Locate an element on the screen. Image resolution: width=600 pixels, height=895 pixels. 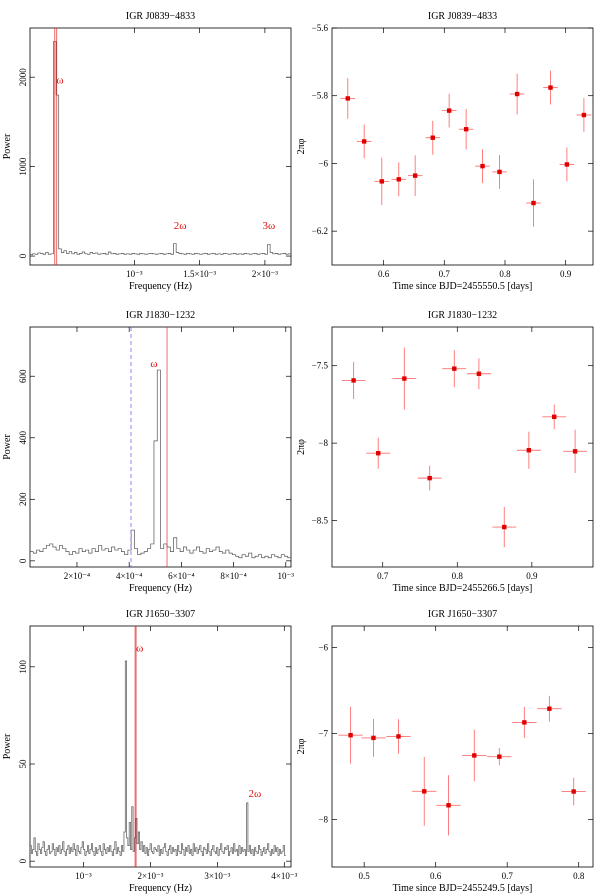
chart-title: IGR J1830−1232 is located at coordinates (160, 315).